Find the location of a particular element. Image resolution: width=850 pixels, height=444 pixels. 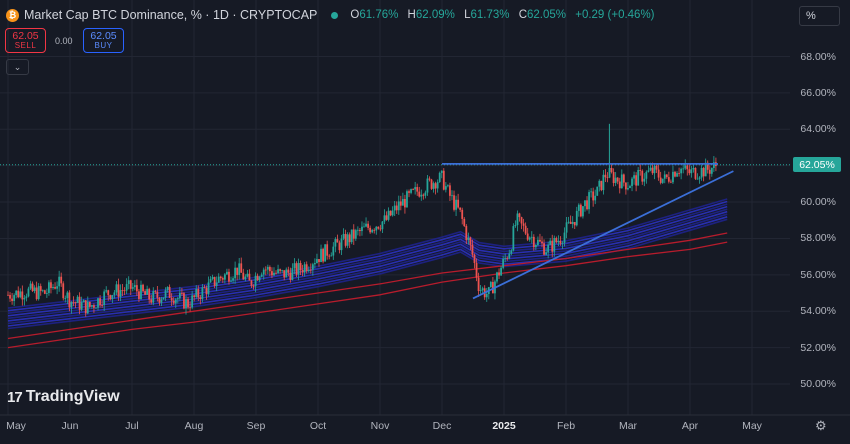

spread-value: 0.00 is located at coordinates (64, 41).